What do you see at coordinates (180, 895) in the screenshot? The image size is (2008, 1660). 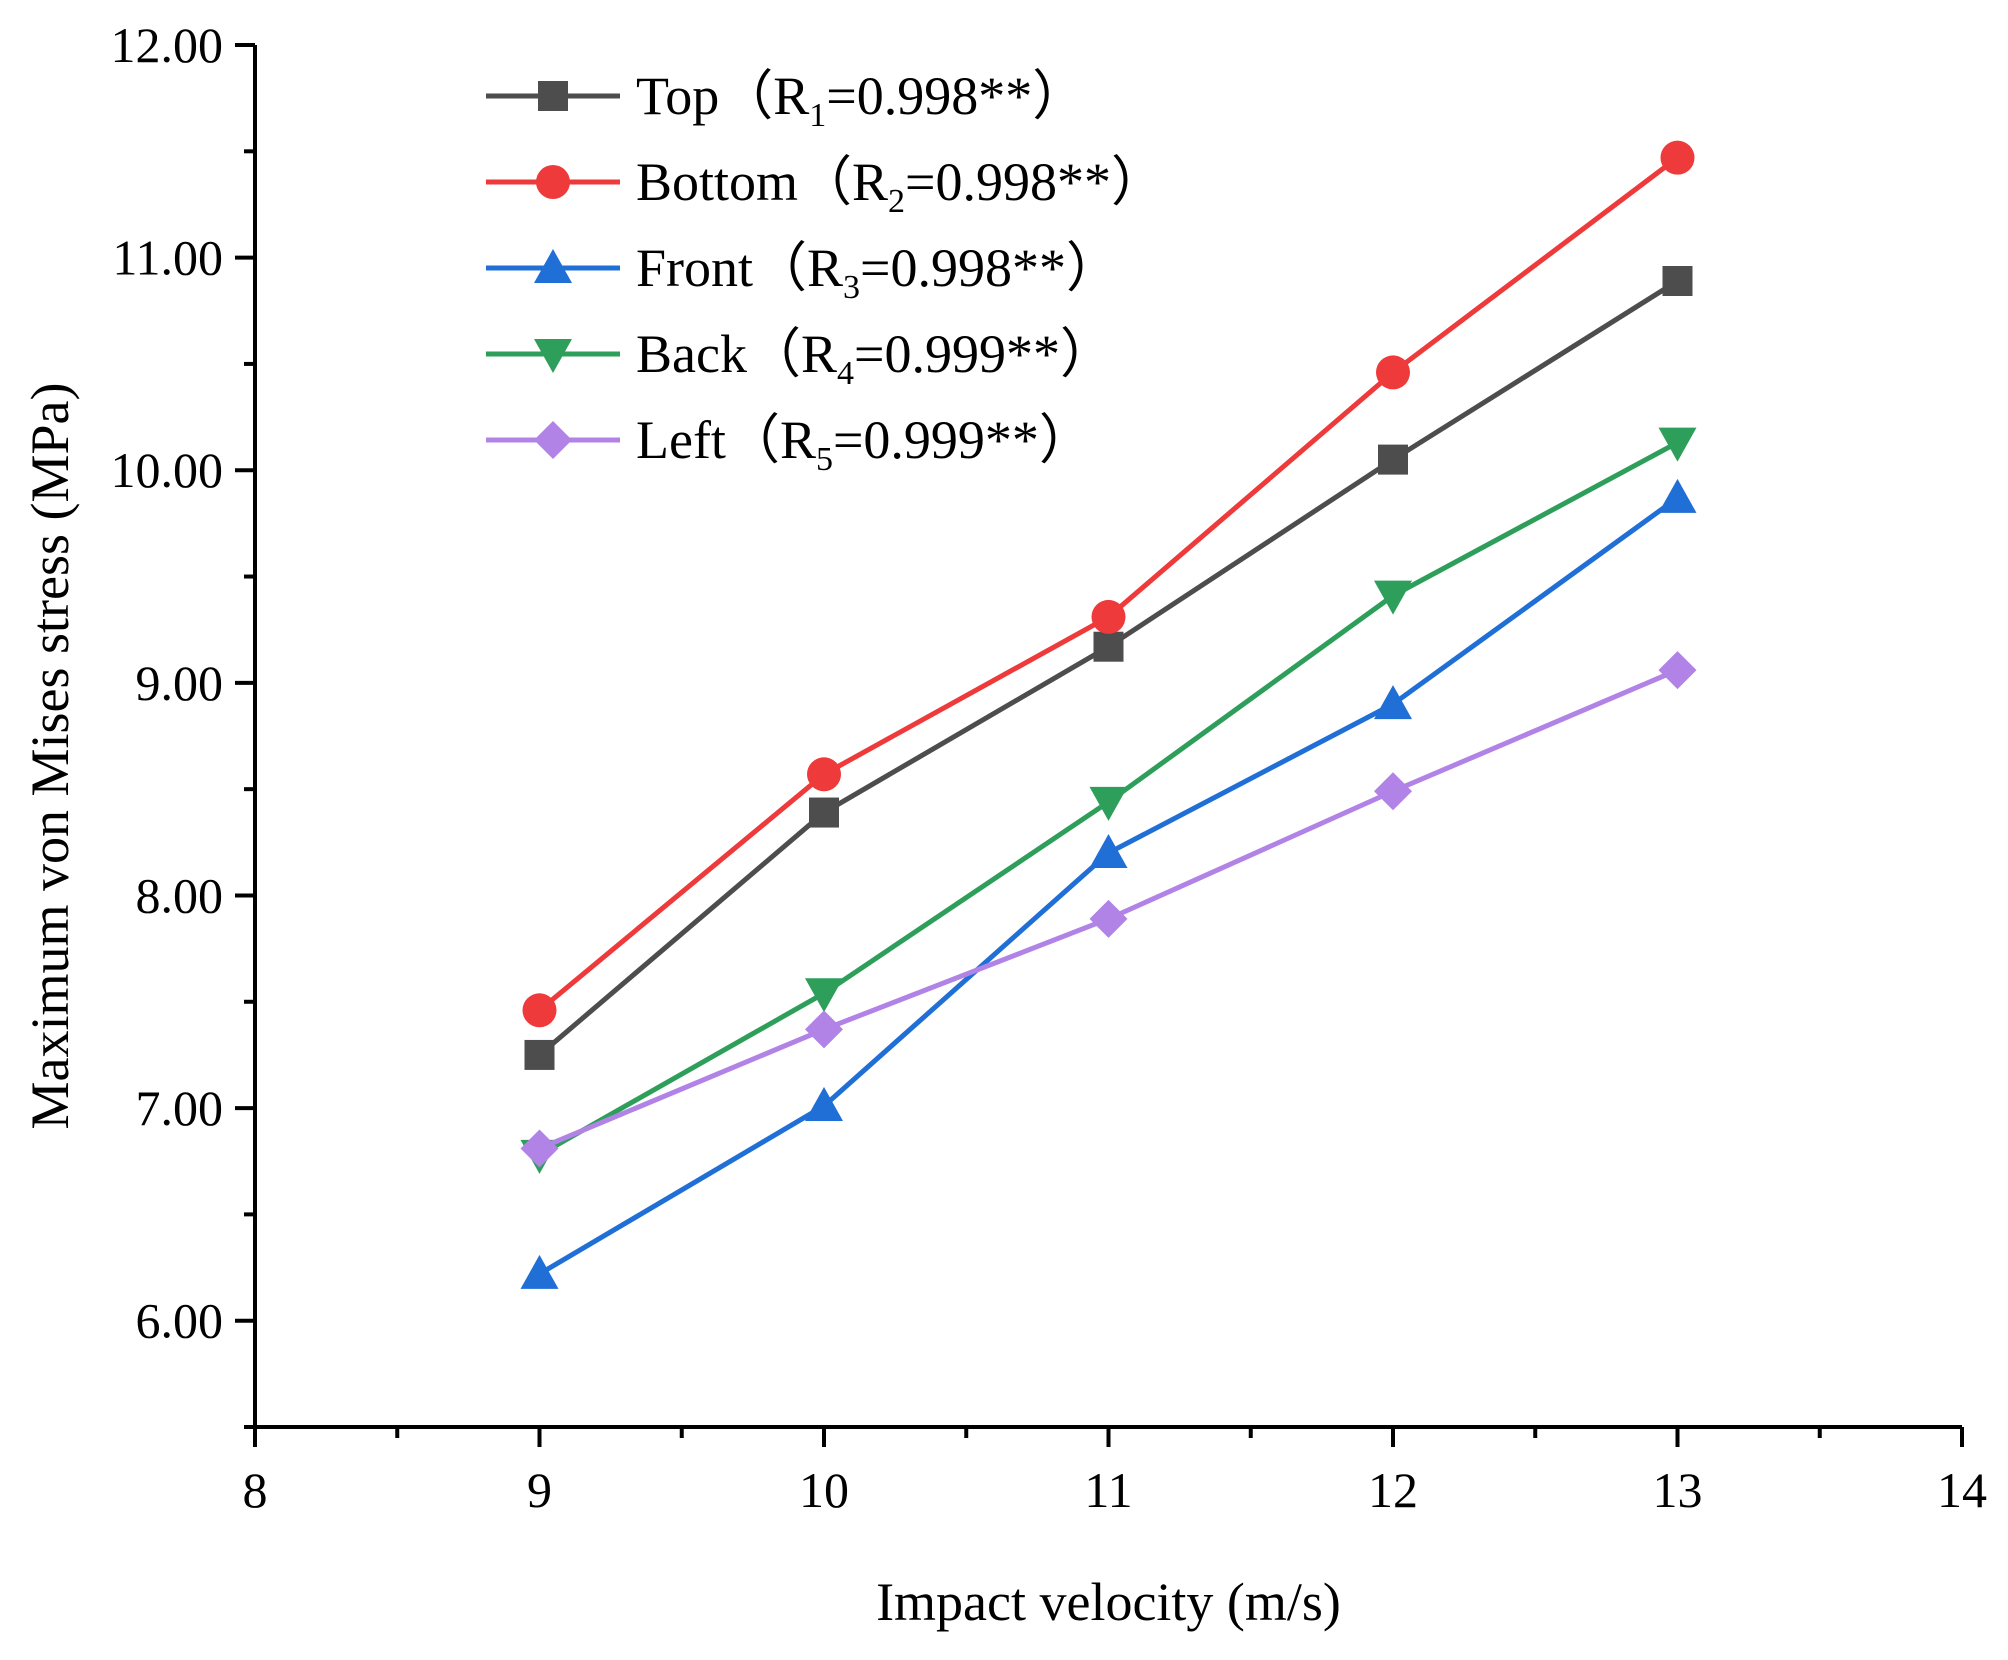 I see `y-tick-label: 8.00` at bounding box center [180, 895].